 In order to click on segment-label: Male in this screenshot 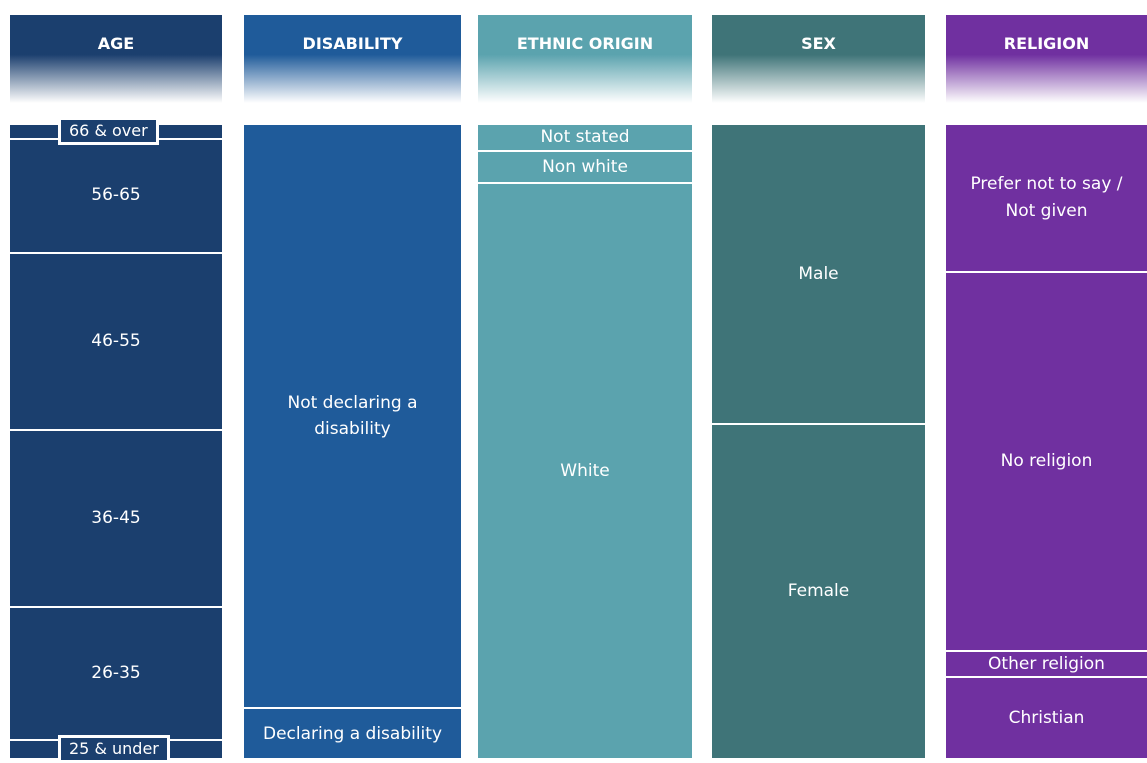, I will do `click(818, 273)`.